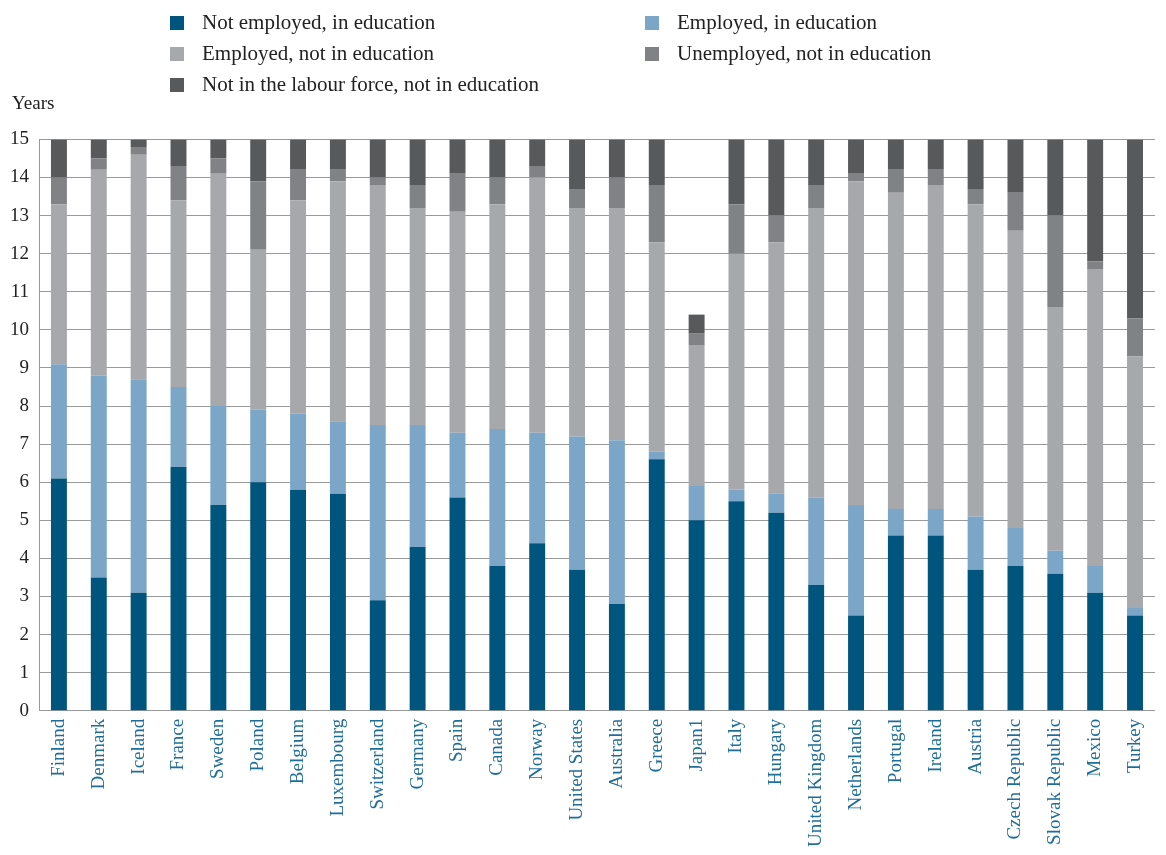 The width and height of the screenshot is (1166, 855). Describe the element at coordinates (318, 53) in the screenshot. I see `legend-label: Employed, not in education` at that location.